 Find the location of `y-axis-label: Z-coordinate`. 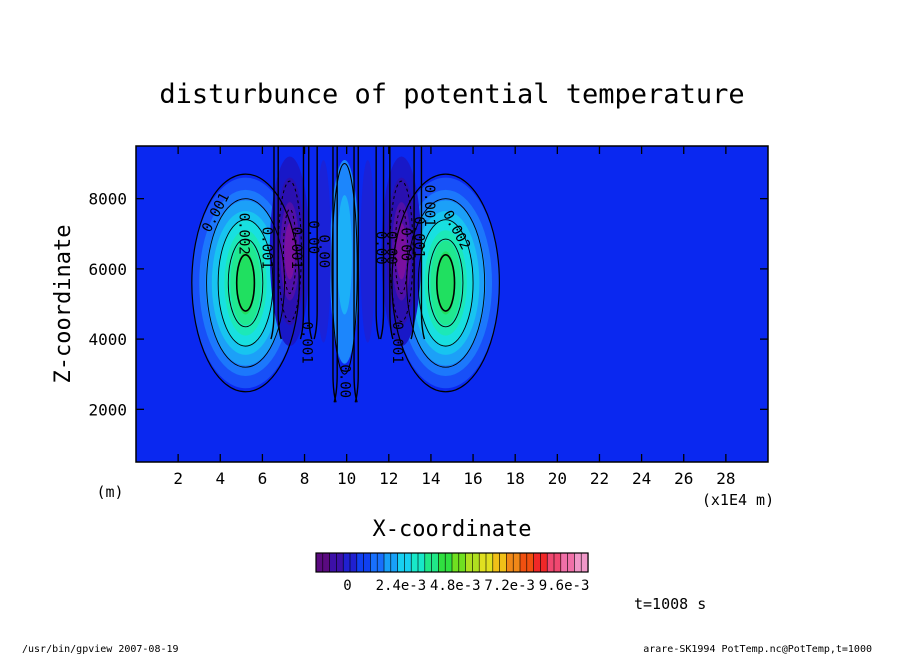

y-axis-label: Z-coordinate is located at coordinates (63, 304).